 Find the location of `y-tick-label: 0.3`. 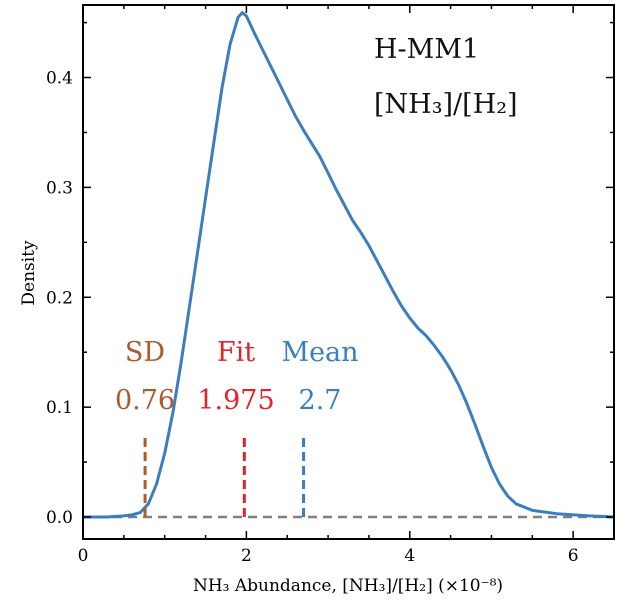

y-tick-label: 0.3 is located at coordinates (59, 188).